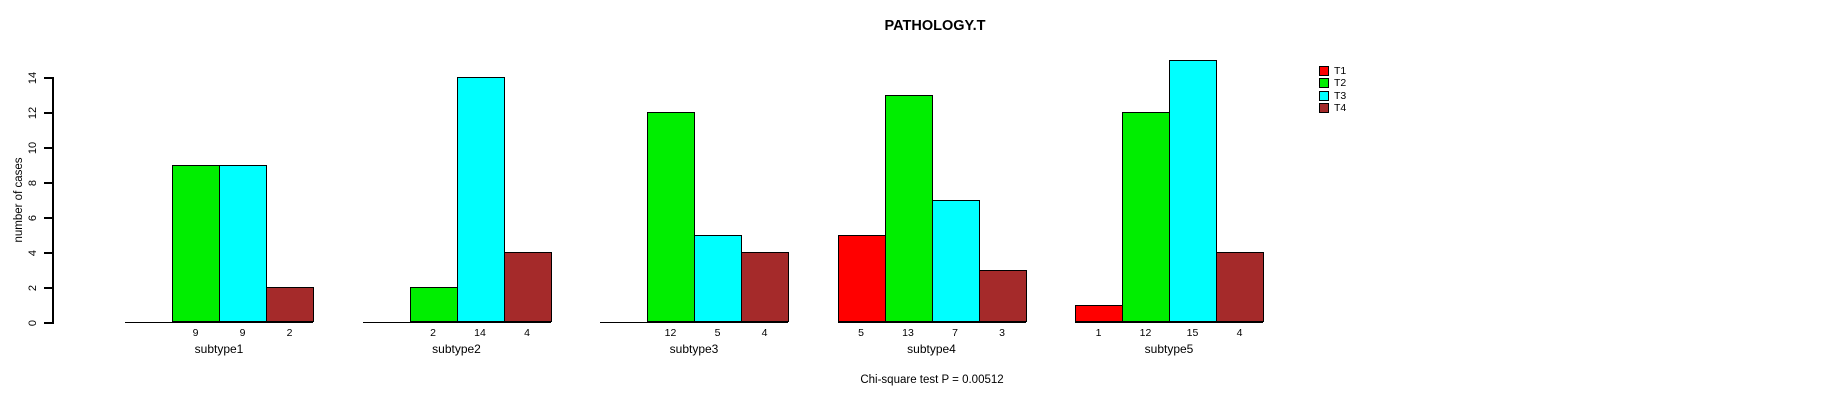 The width and height of the screenshot is (1840, 400). Describe the element at coordinates (1340, 108) in the screenshot. I see `legend-label-T4: T4` at that location.